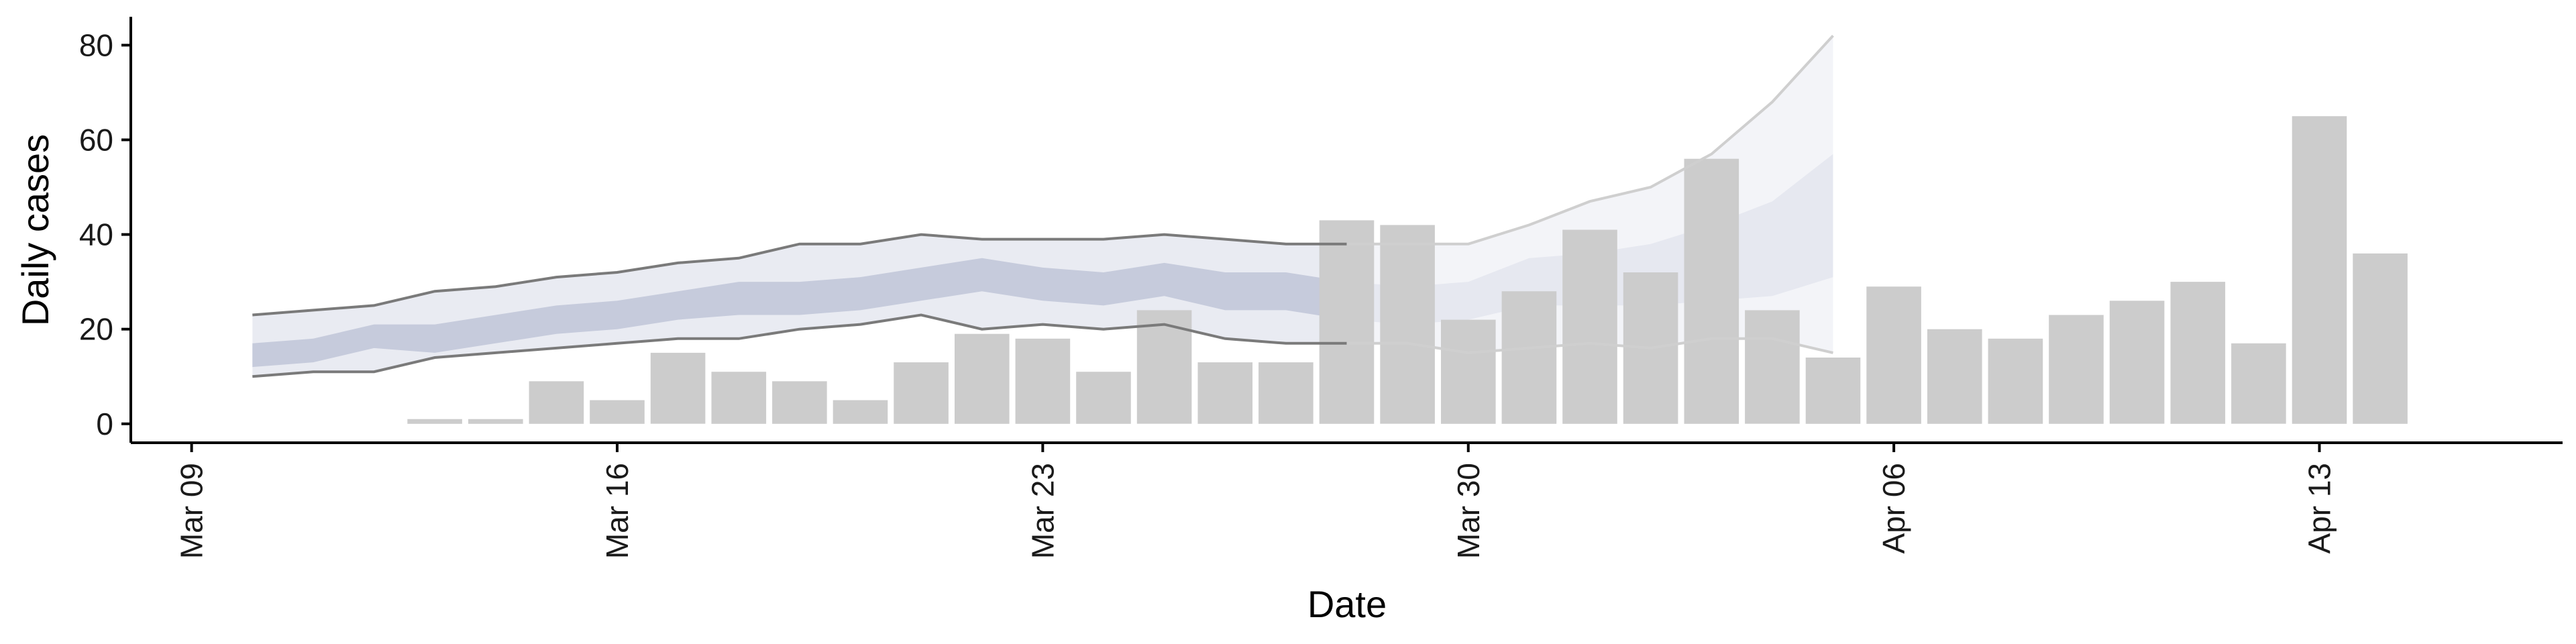  I want to click on band-50-estimate, so click(799, 313).